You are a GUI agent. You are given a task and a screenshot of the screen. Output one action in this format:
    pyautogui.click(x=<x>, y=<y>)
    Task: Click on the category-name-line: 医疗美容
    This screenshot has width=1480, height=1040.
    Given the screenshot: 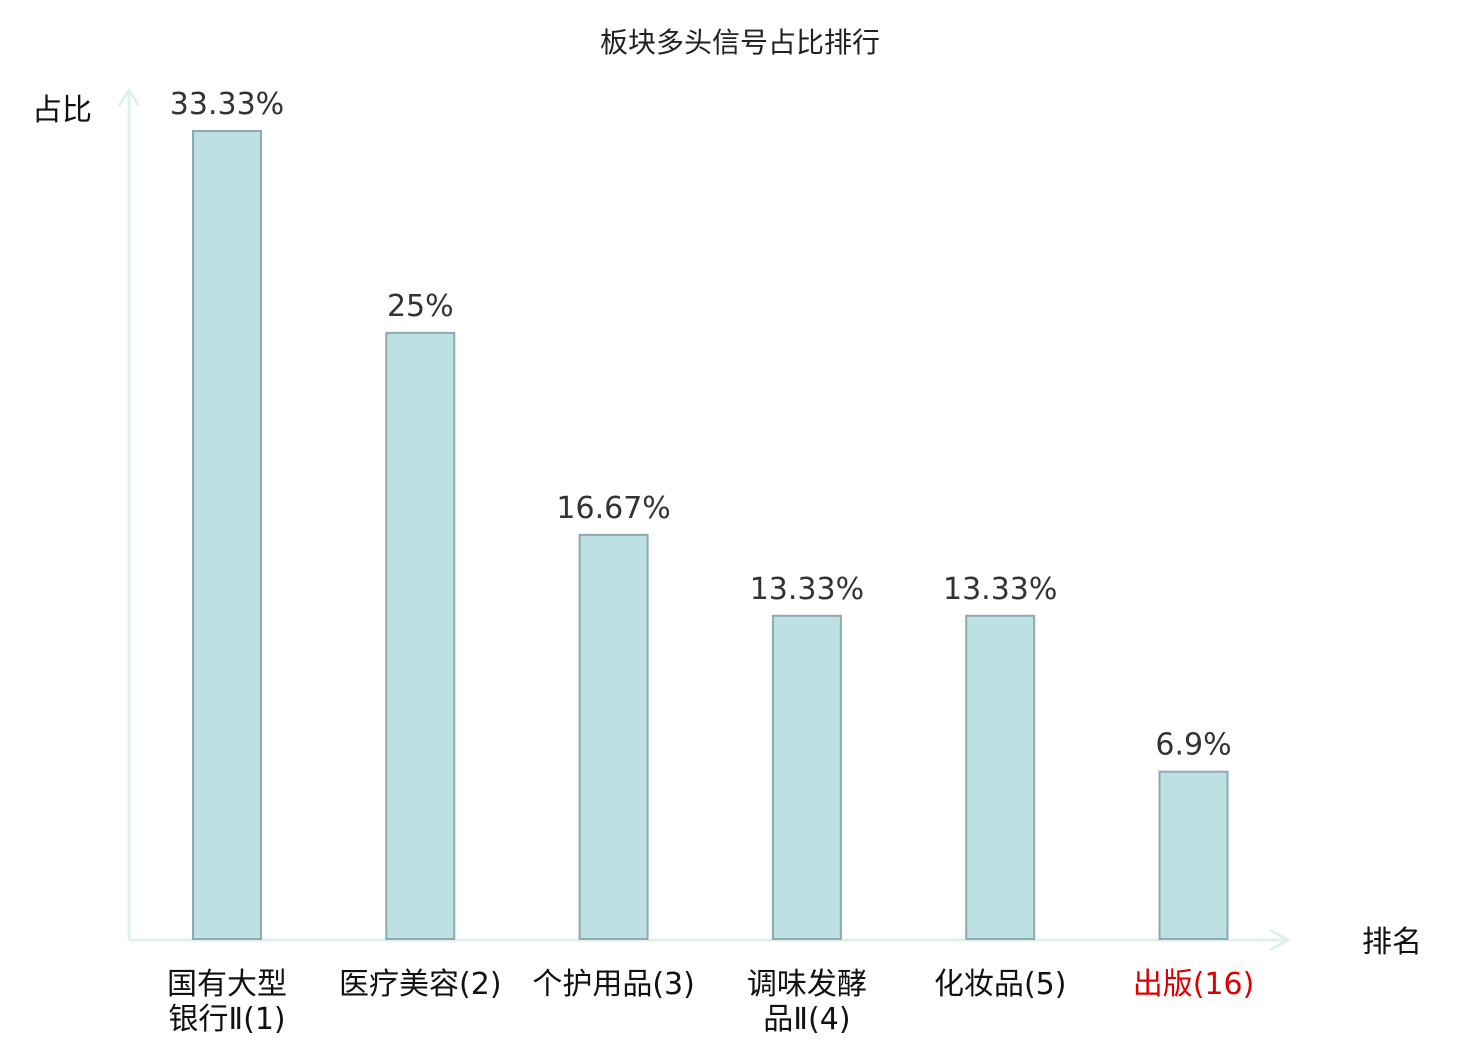 What is the action you would take?
    pyautogui.click(x=399, y=984)
    